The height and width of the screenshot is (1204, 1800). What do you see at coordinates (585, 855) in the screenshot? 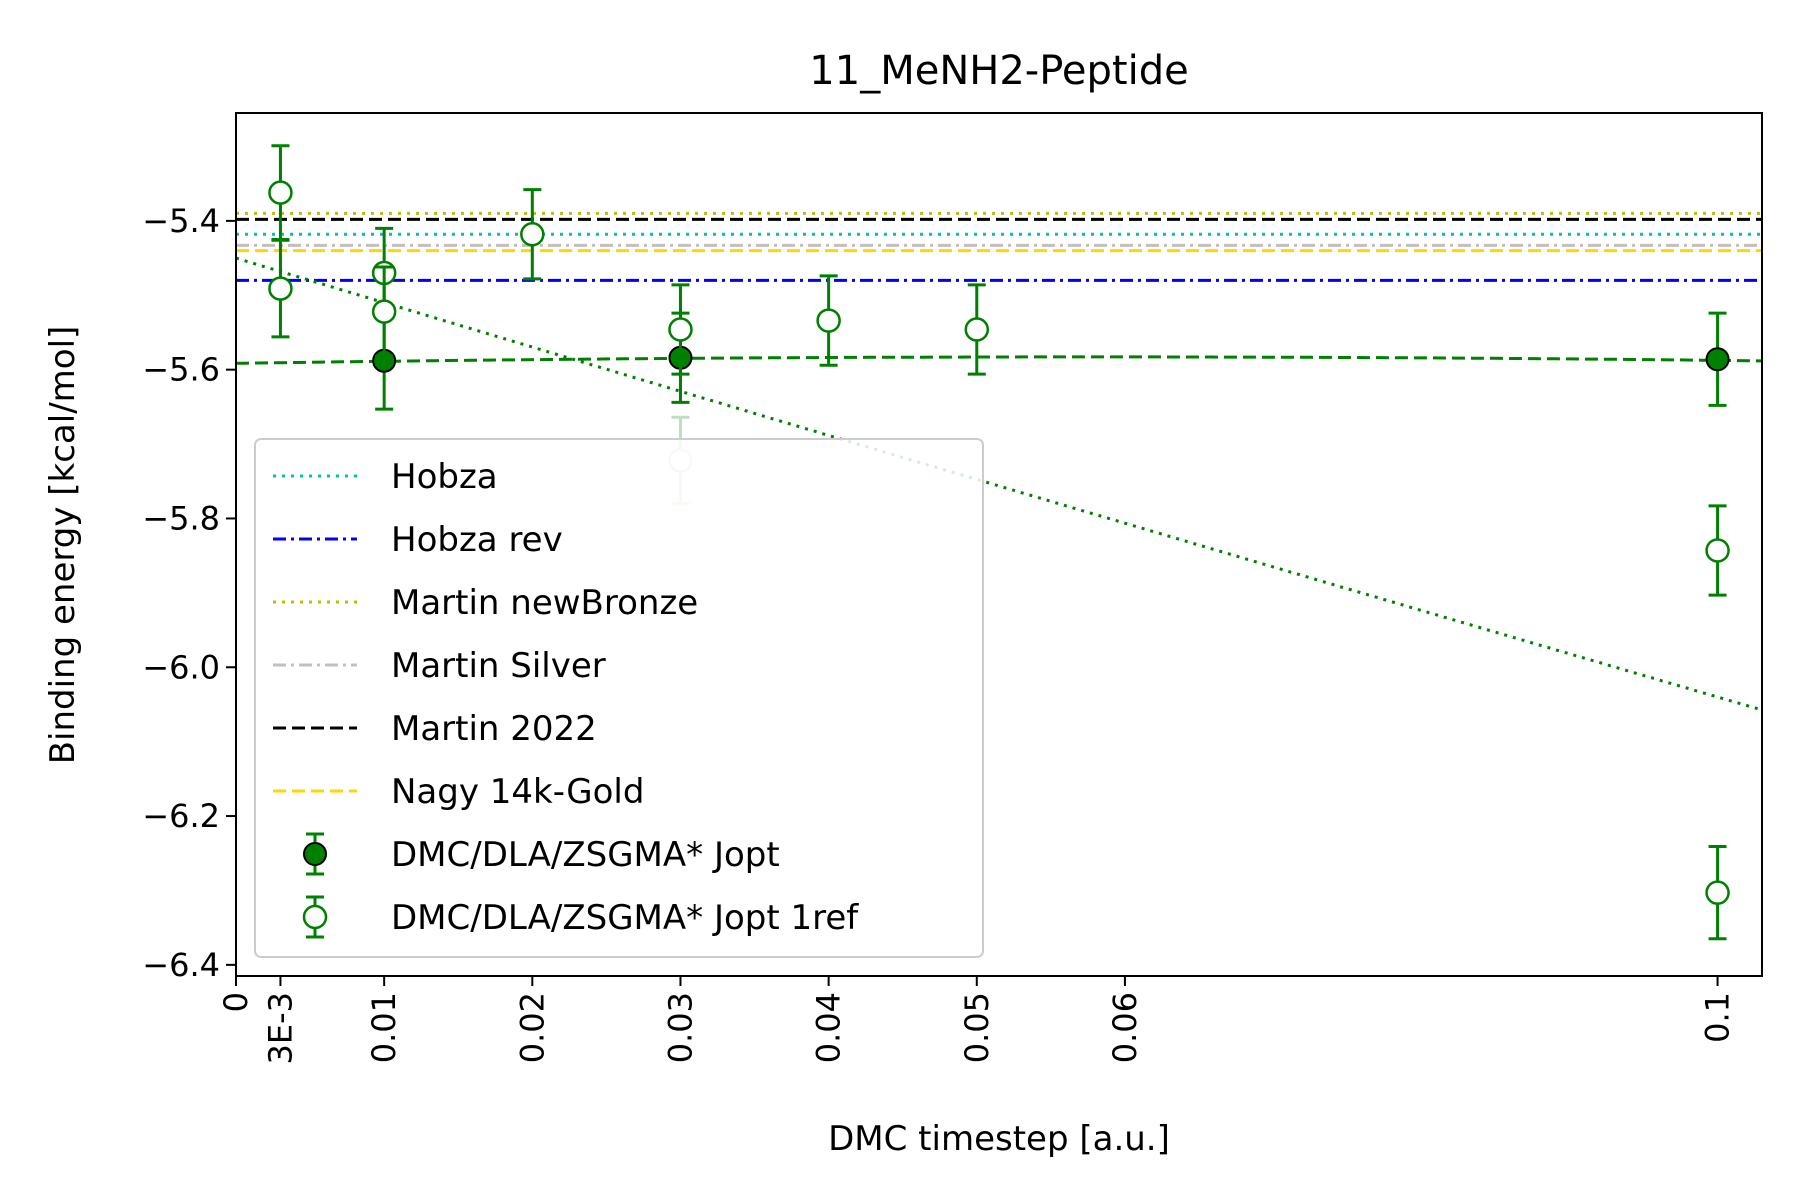
I see `legend-label-6: DMC/DLA/ZSGMA* Jopt` at bounding box center [585, 855].